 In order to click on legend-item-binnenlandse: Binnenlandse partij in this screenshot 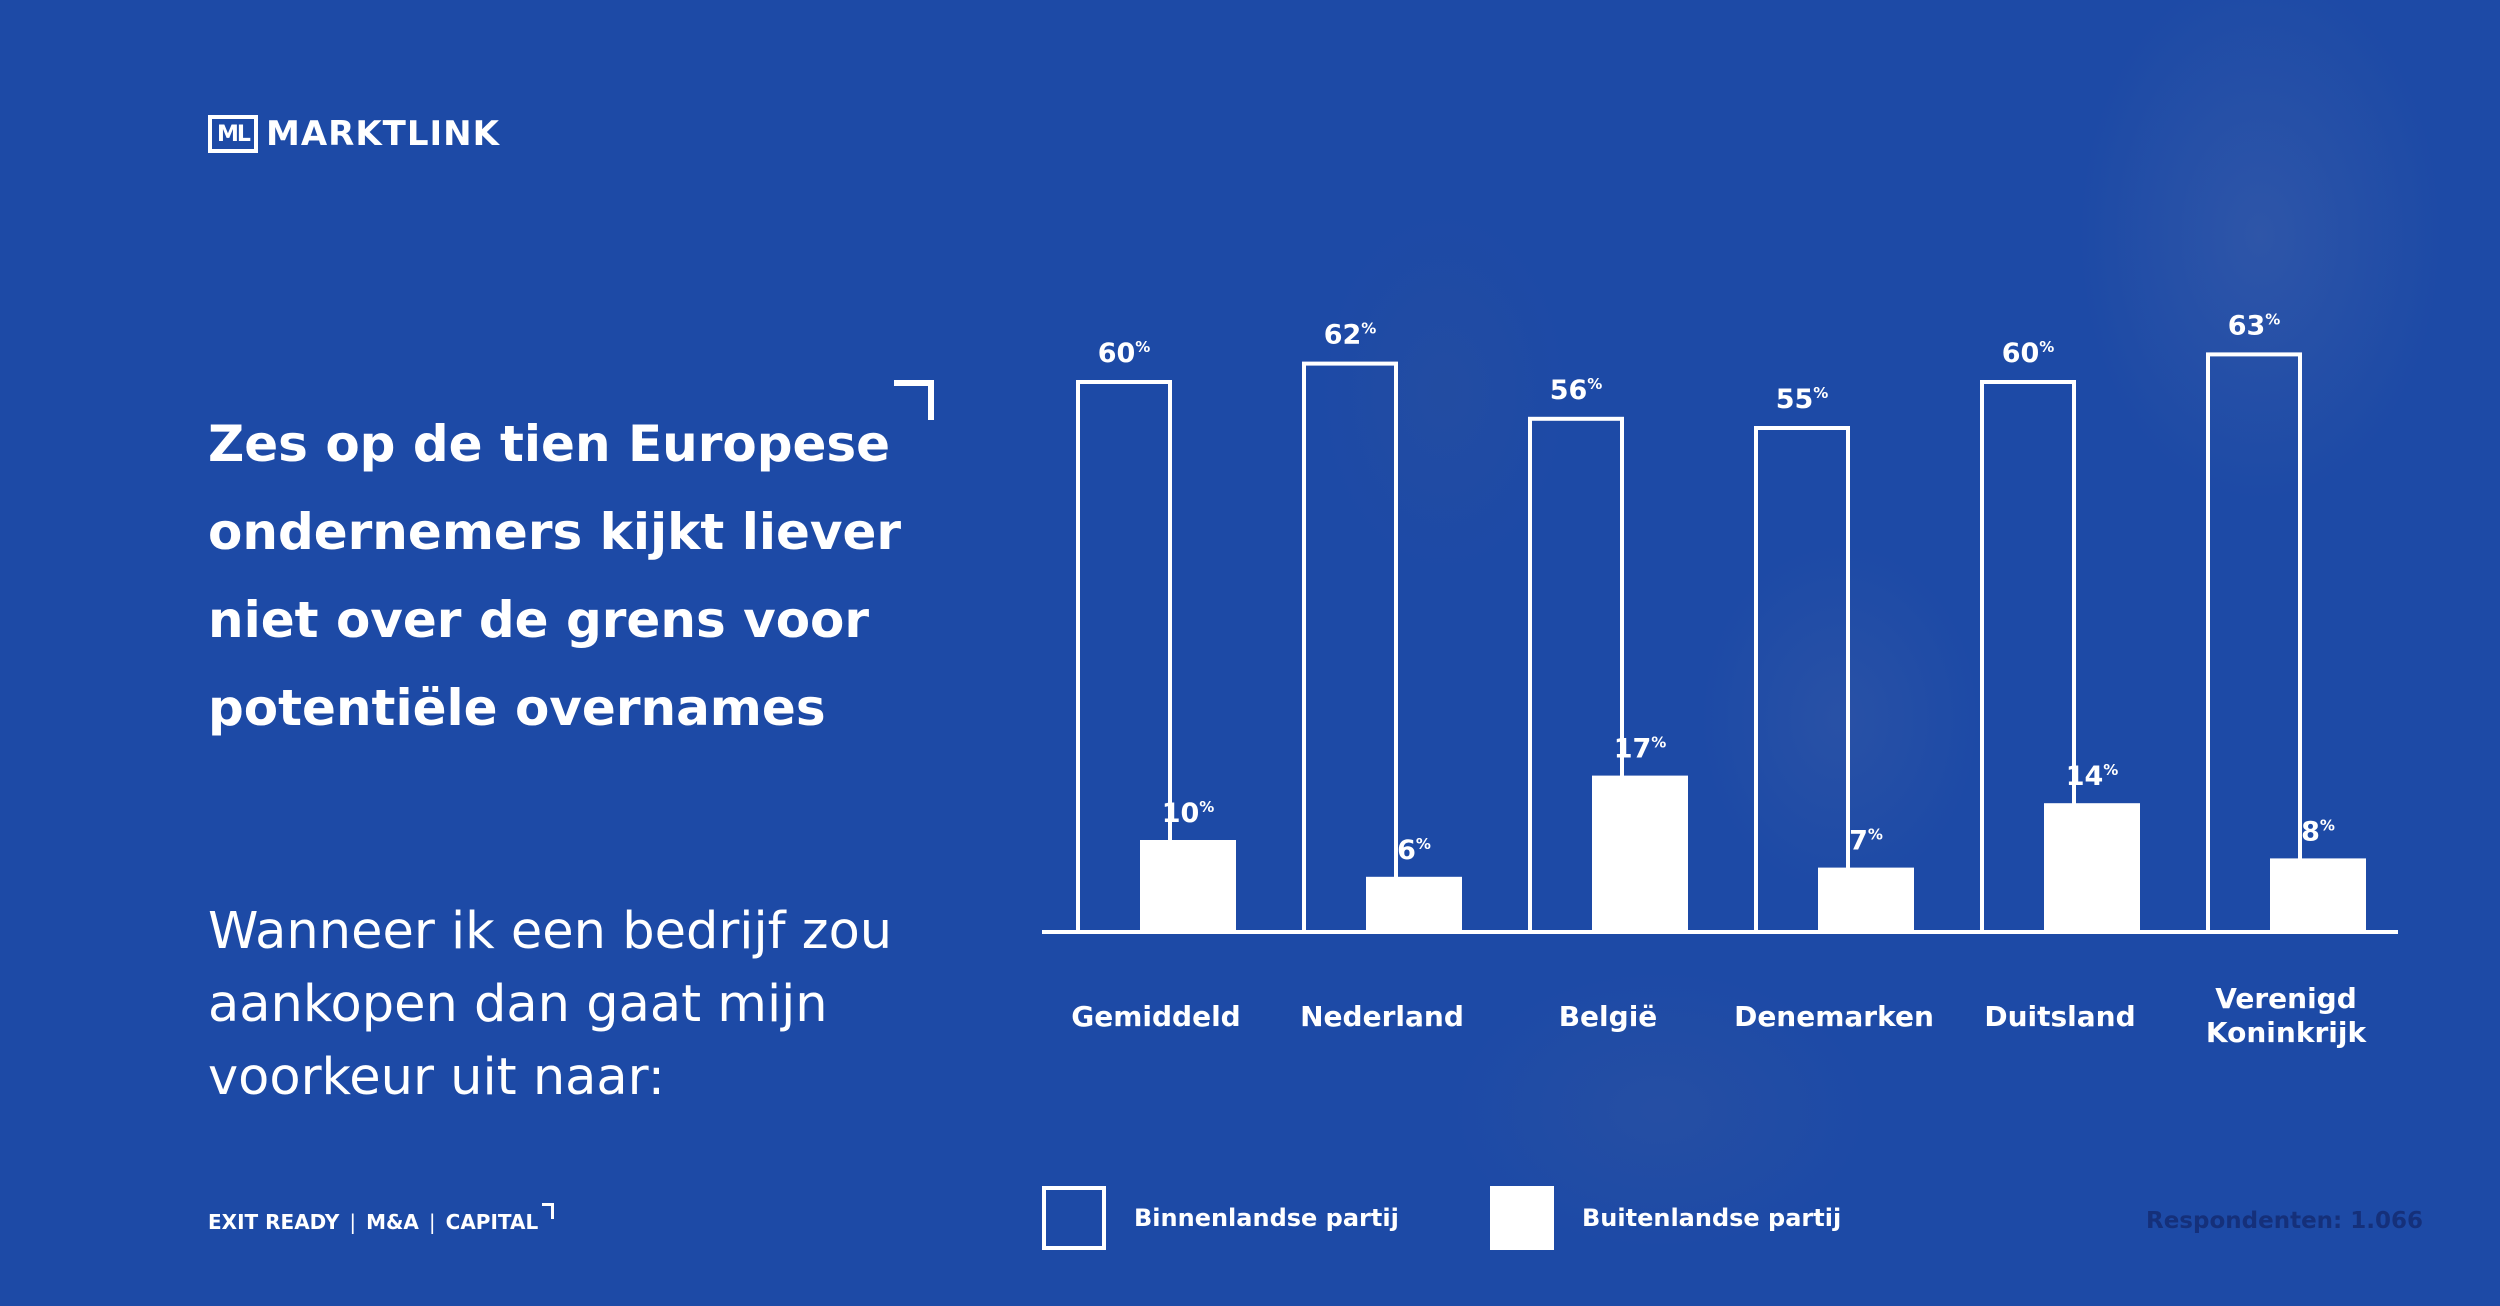, I will do `click(1220, 1218)`.